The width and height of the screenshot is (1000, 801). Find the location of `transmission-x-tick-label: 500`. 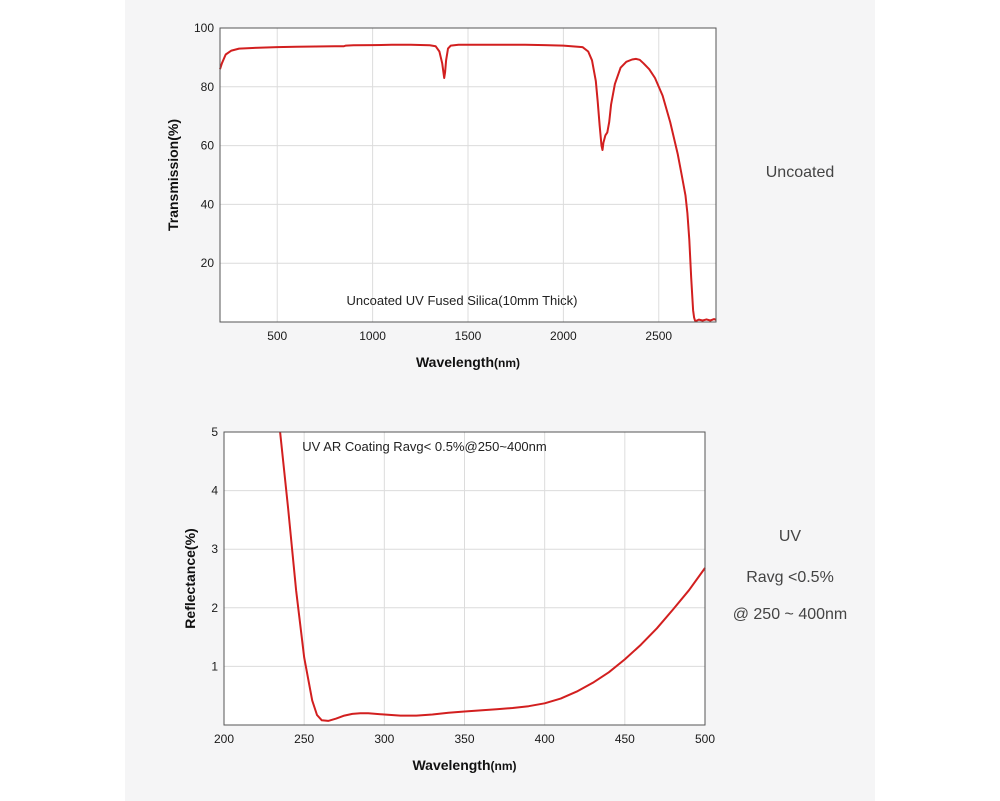

transmission-x-tick-label: 500 is located at coordinates (277, 336).